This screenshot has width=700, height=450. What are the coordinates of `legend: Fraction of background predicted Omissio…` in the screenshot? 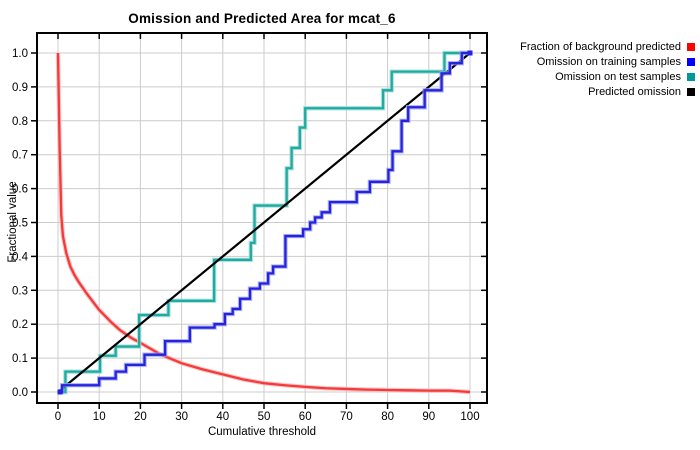 It's located at (607, 69).